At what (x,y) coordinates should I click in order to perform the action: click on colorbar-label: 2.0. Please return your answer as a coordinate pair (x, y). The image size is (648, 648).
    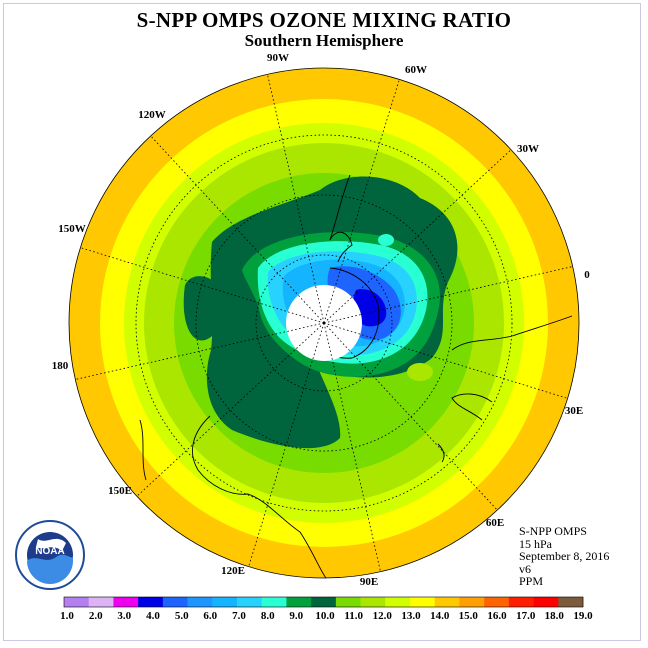
    Looking at the image, I should click on (96, 616).